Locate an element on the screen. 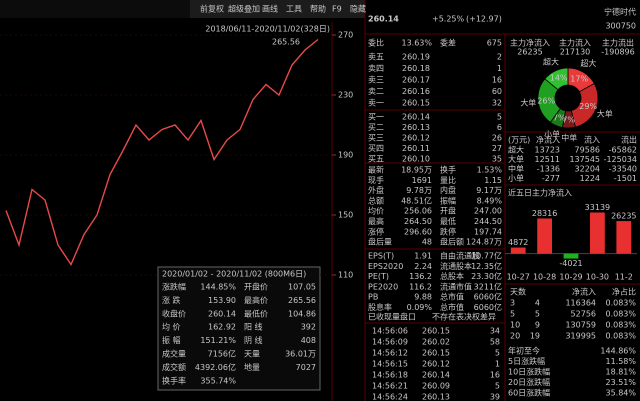  table-cell: -125034 is located at coordinates (620, 159).